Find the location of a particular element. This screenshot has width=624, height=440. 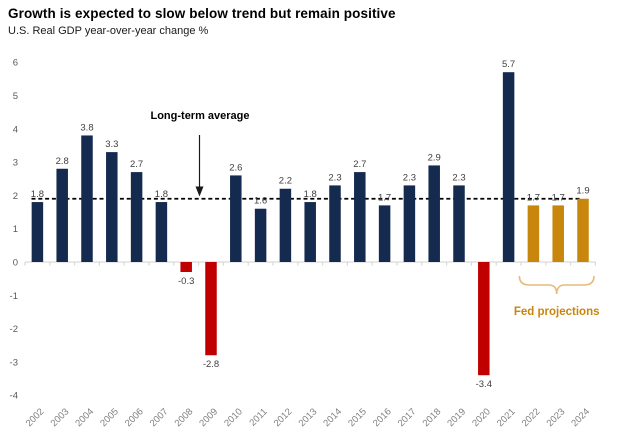

value-label-2003: 2.8 is located at coordinates (62, 161).